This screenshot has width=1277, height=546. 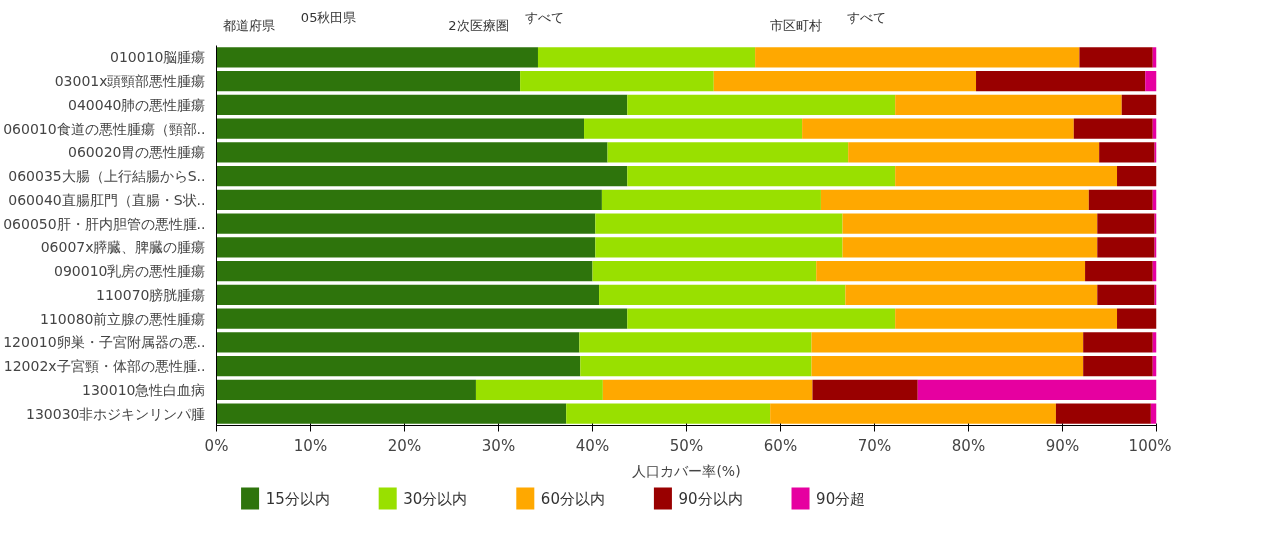 I want to click on y-tick-label: 060050肝・肝内胆管の悪性腫.., so click(x=104, y=223).